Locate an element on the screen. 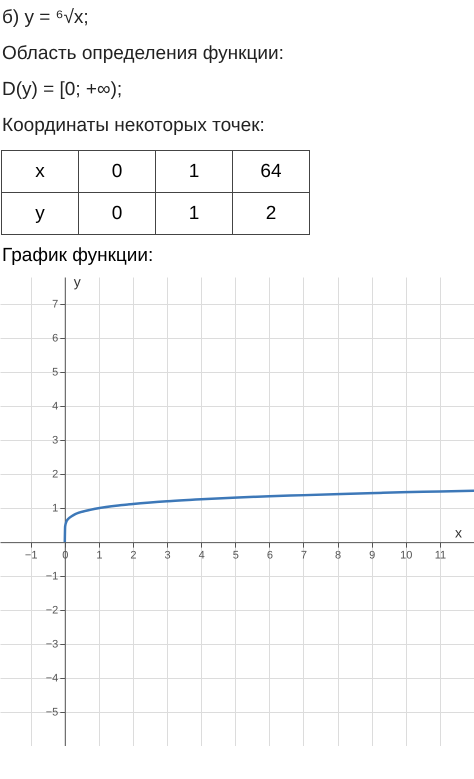 The image size is (474, 779). y-axis-title: y is located at coordinates (77, 282).